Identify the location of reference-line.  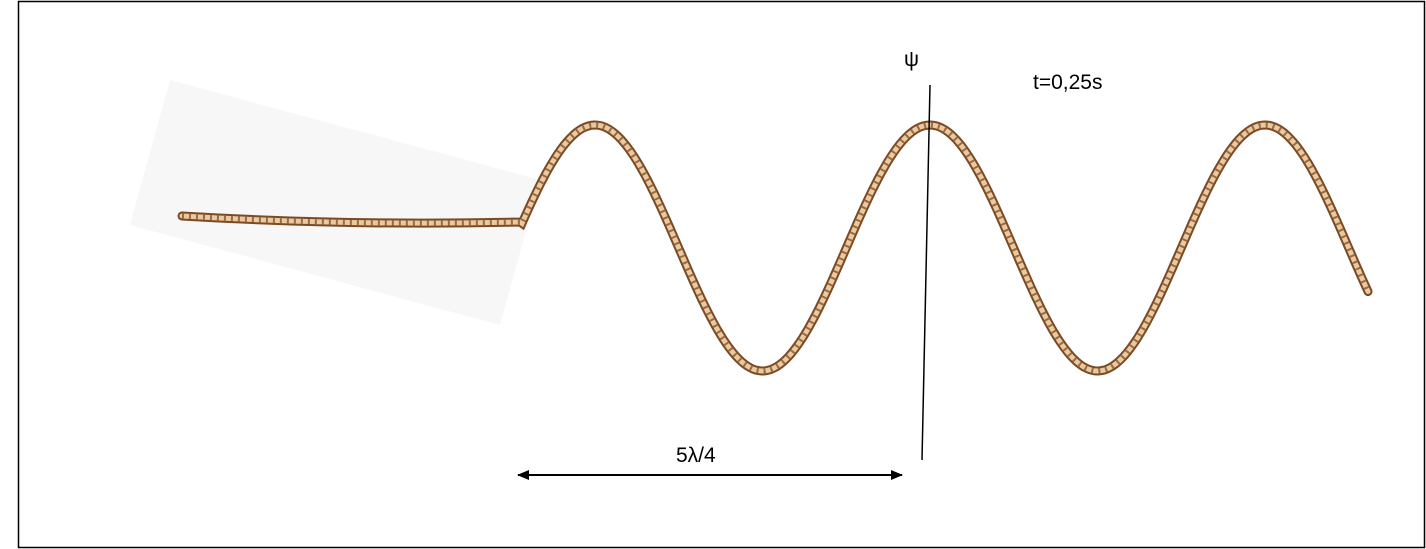
(926, 272).